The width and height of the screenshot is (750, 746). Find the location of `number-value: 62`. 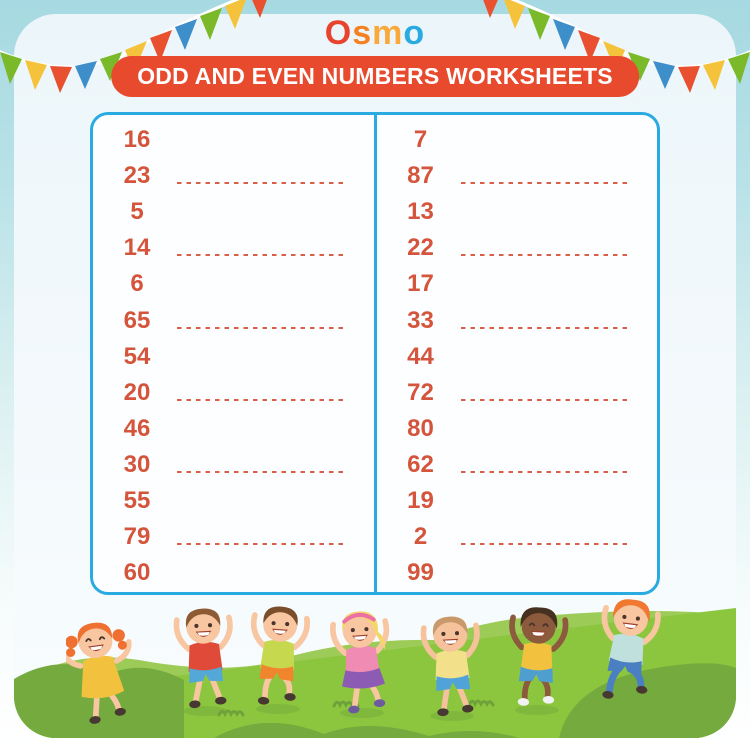

number-value: 62 is located at coordinates (420, 464).